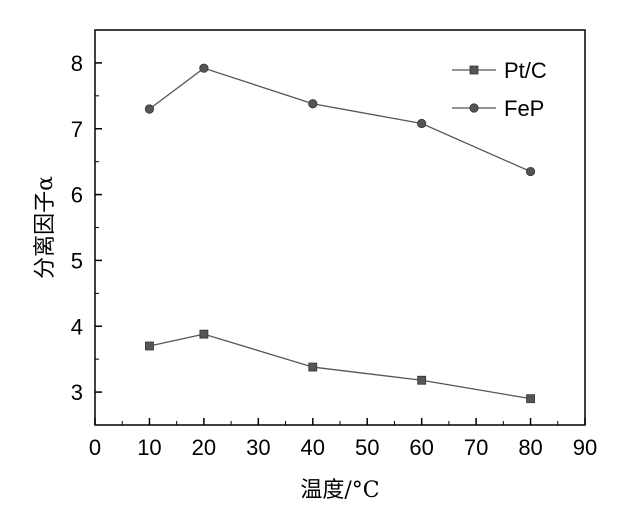 The width and height of the screenshot is (637, 514). What do you see at coordinates (499, 89) in the screenshot?
I see `legend: Pt/C FeP` at bounding box center [499, 89].